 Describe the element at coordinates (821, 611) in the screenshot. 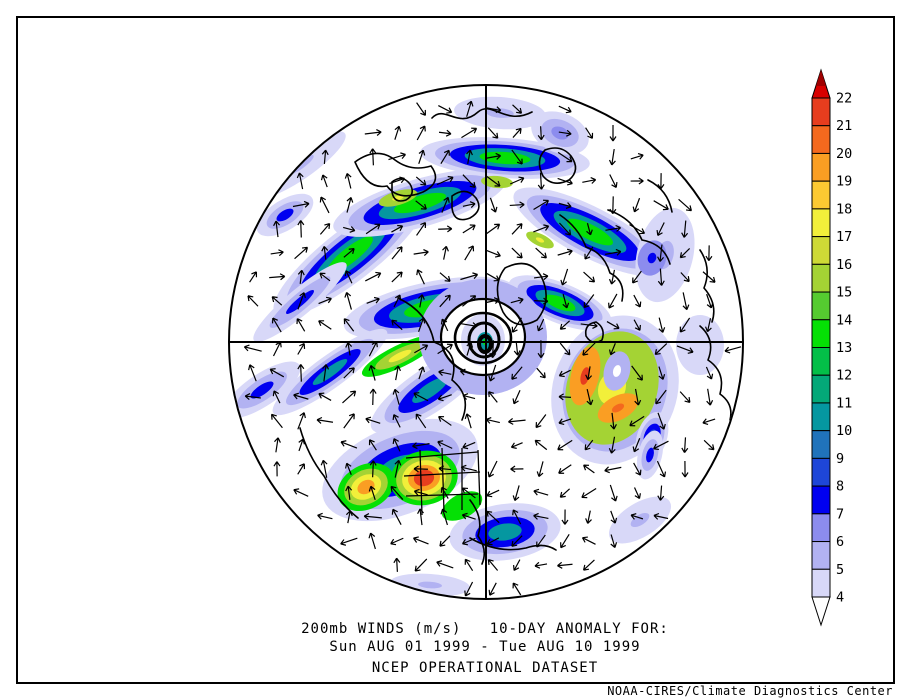

I see `colorbar-under-arrow` at that location.